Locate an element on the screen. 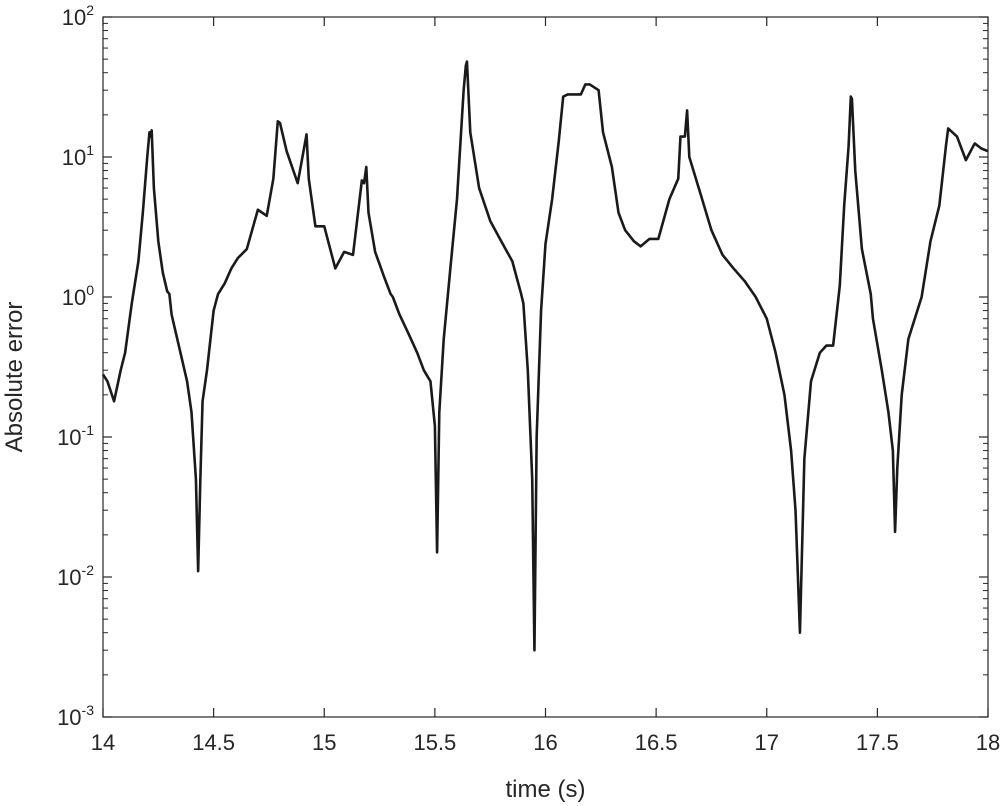 This screenshot has height=806, width=1005. y-tick-label: 10⁻² is located at coordinates (75, 576).